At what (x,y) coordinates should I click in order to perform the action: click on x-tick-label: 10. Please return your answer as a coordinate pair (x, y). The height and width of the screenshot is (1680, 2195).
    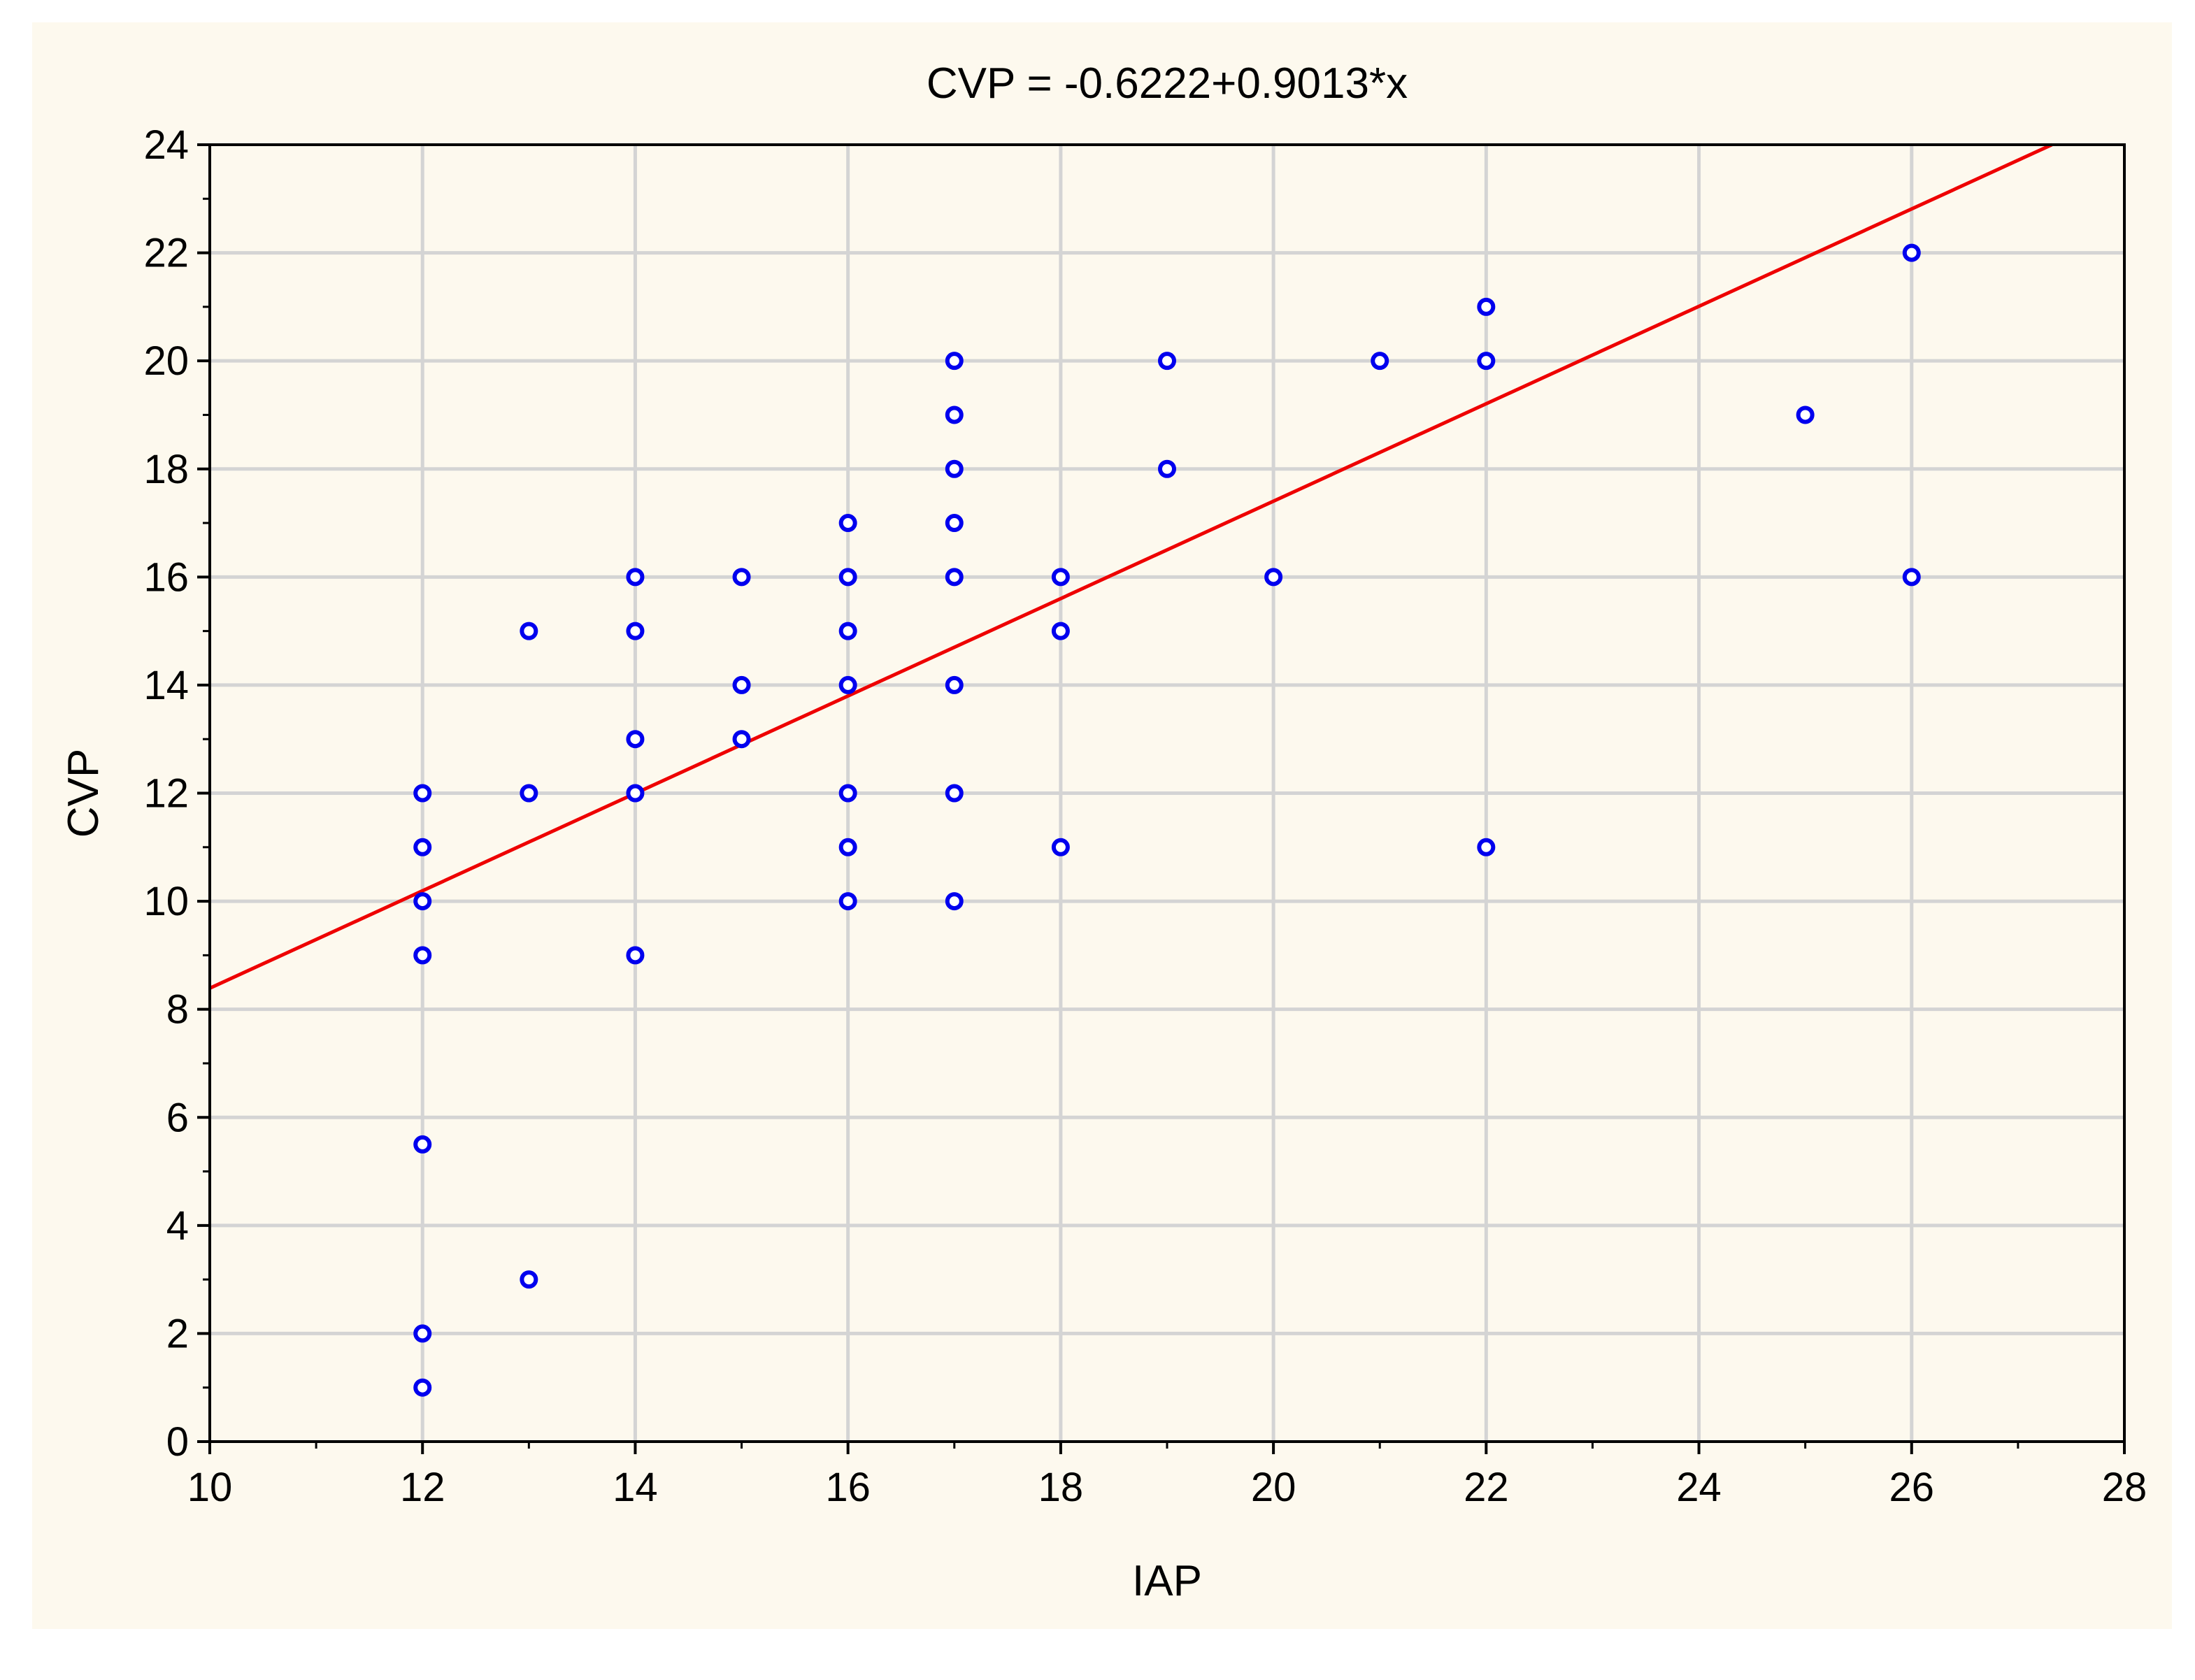
    Looking at the image, I should click on (210, 1487).